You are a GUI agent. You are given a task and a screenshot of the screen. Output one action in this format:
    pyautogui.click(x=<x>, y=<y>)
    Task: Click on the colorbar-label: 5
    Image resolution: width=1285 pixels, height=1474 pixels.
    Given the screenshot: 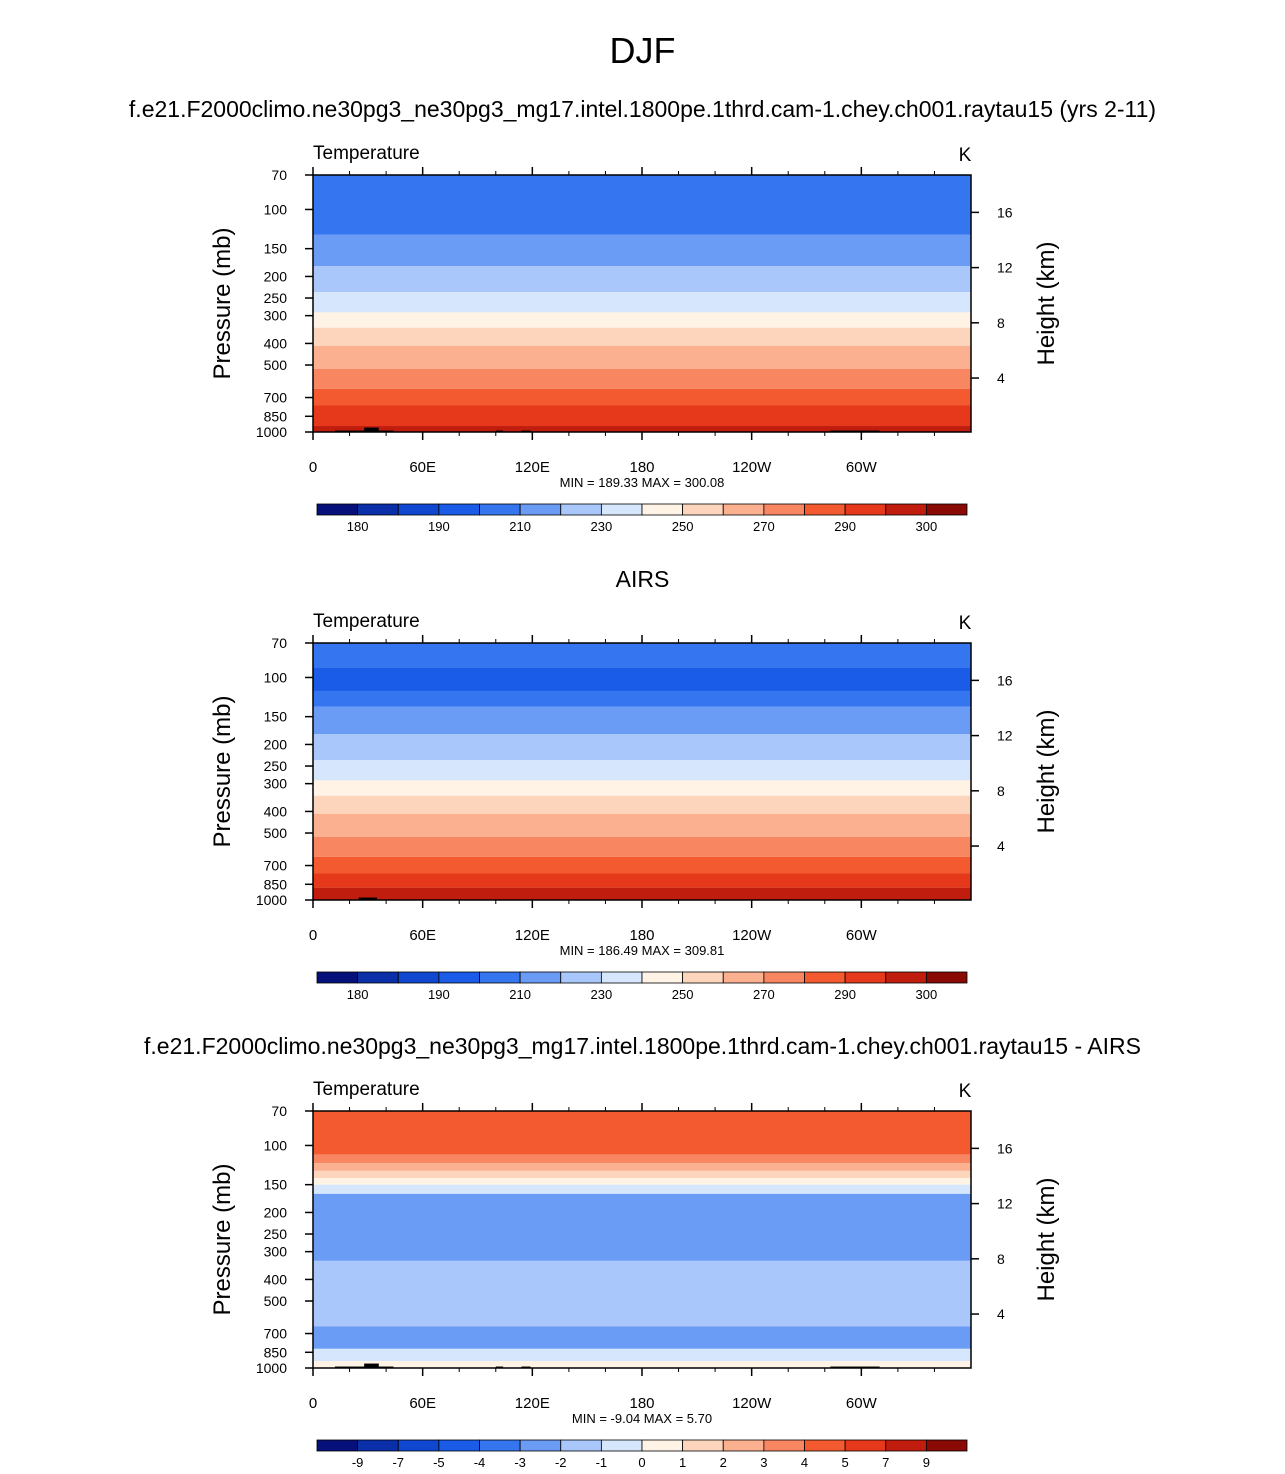 What is the action you would take?
    pyautogui.click(x=845, y=1462)
    